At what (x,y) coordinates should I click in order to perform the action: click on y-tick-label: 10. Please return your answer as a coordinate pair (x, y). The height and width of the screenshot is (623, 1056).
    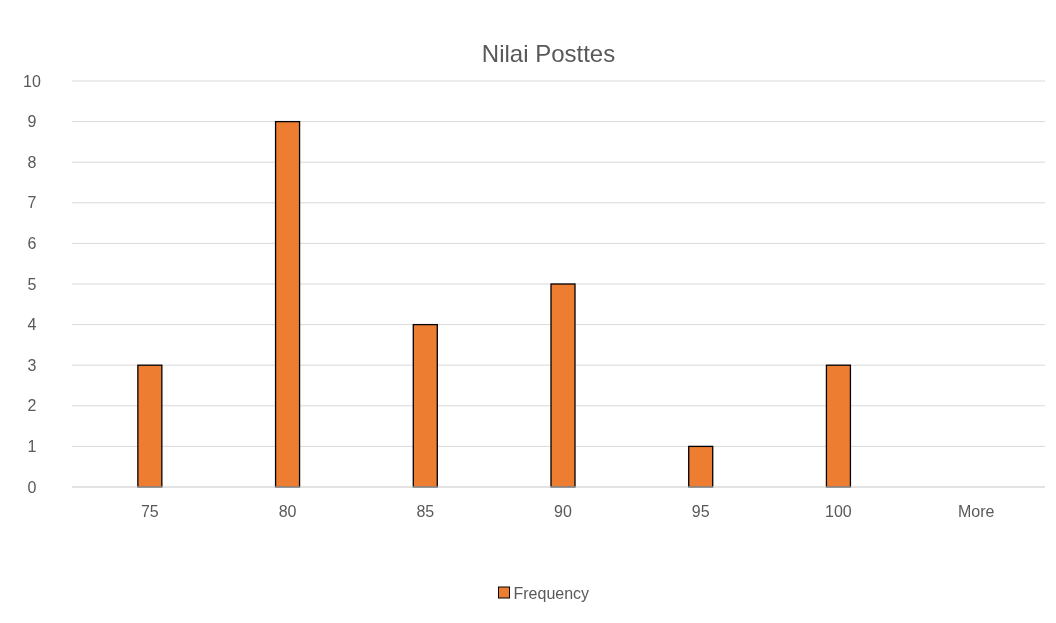
    Looking at the image, I should click on (32, 81).